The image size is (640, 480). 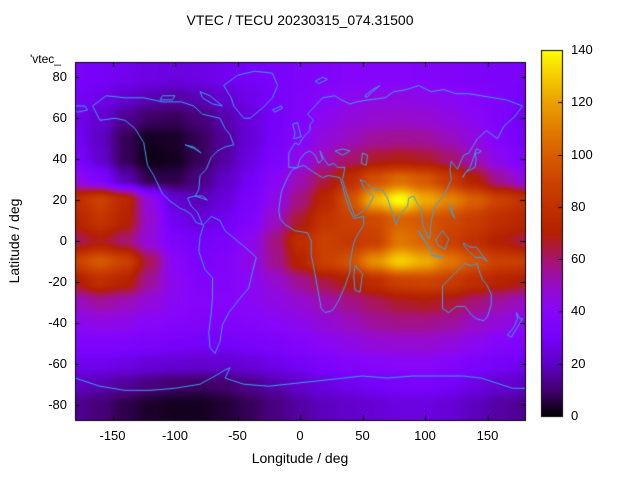 What do you see at coordinates (575, 415) in the screenshot?
I see `colorbar-tick-label: 0` at bounding box center [575, 415].